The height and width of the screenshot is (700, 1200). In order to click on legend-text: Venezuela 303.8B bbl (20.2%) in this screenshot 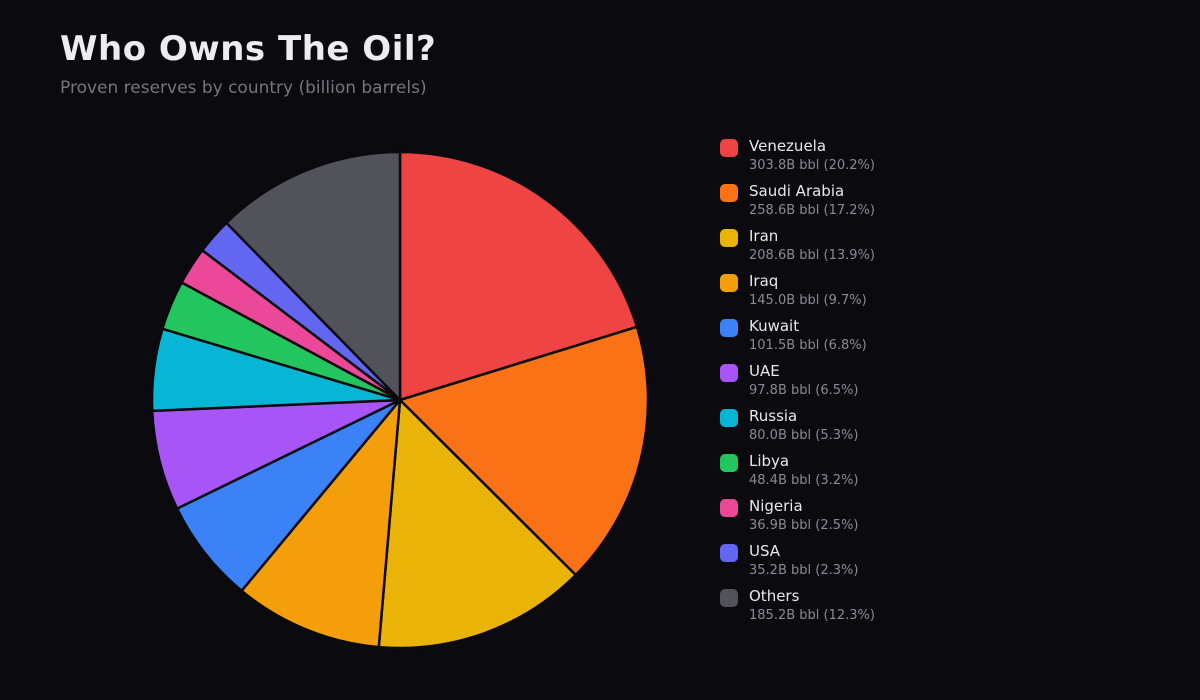, I will do `click(812, 155)`.